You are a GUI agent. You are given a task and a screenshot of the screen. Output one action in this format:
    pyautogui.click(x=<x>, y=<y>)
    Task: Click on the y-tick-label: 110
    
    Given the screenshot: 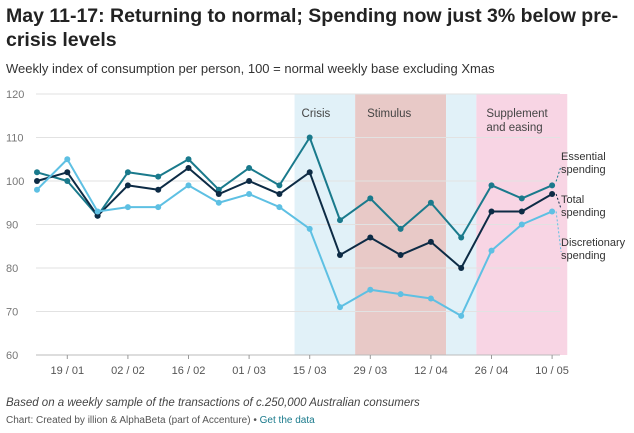 What is the action you would take?
    pyautogui.click(x=15, y=139)
    